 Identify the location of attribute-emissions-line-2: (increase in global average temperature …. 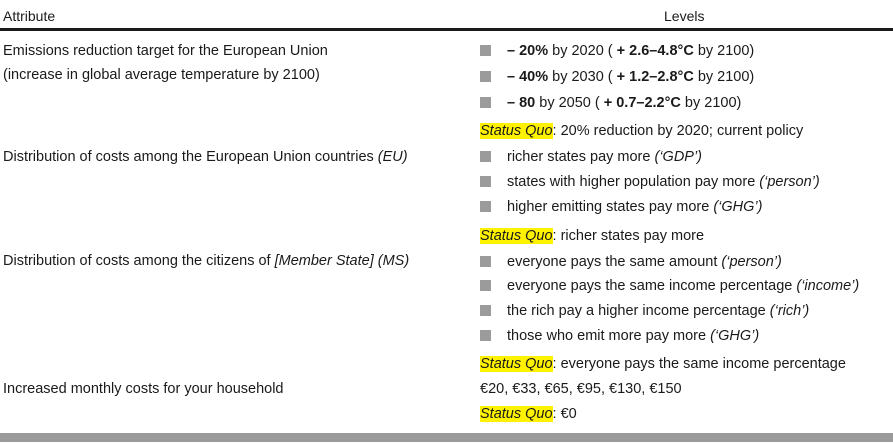
(161, 75).